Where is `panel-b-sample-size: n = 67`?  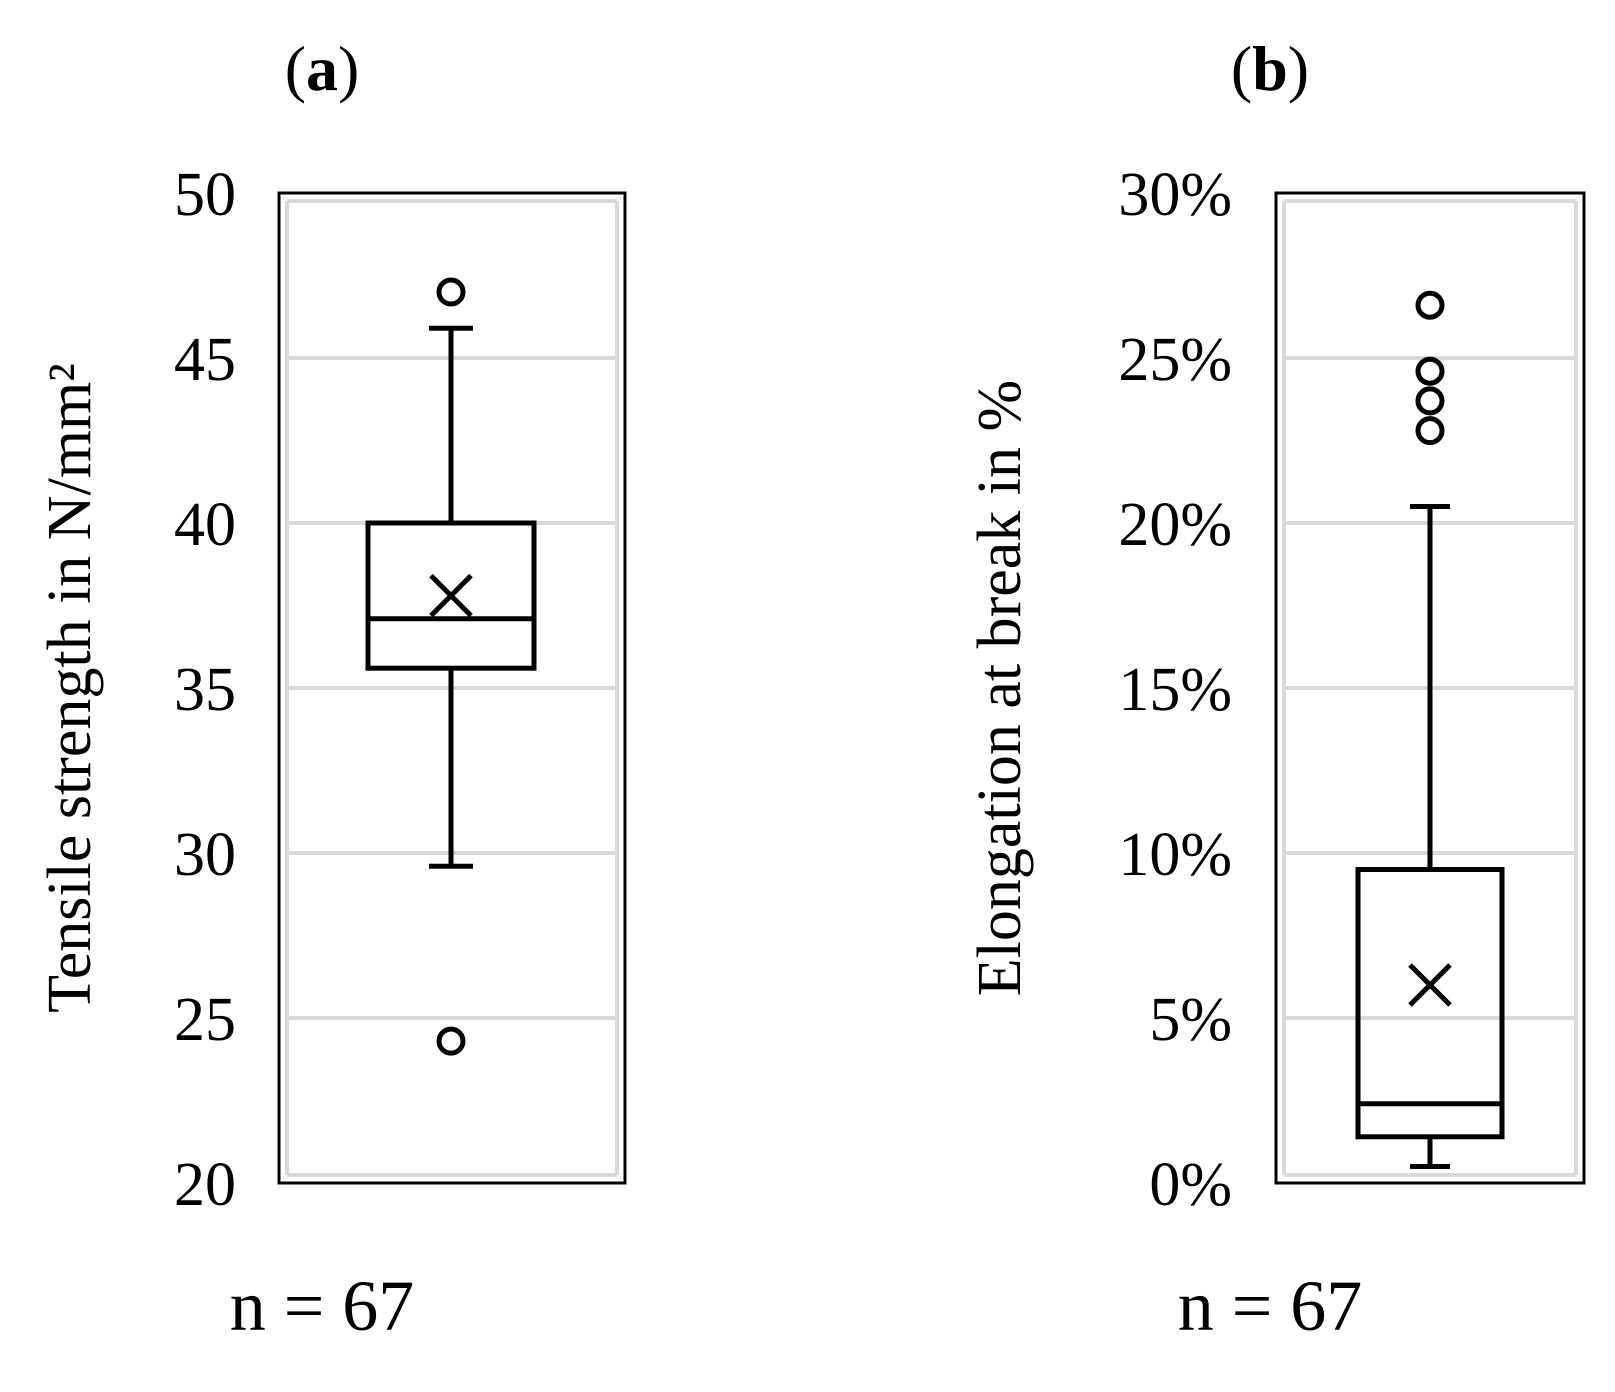
panel-b-sample-size: n = 67 is located at coordinates (1270, 1306).